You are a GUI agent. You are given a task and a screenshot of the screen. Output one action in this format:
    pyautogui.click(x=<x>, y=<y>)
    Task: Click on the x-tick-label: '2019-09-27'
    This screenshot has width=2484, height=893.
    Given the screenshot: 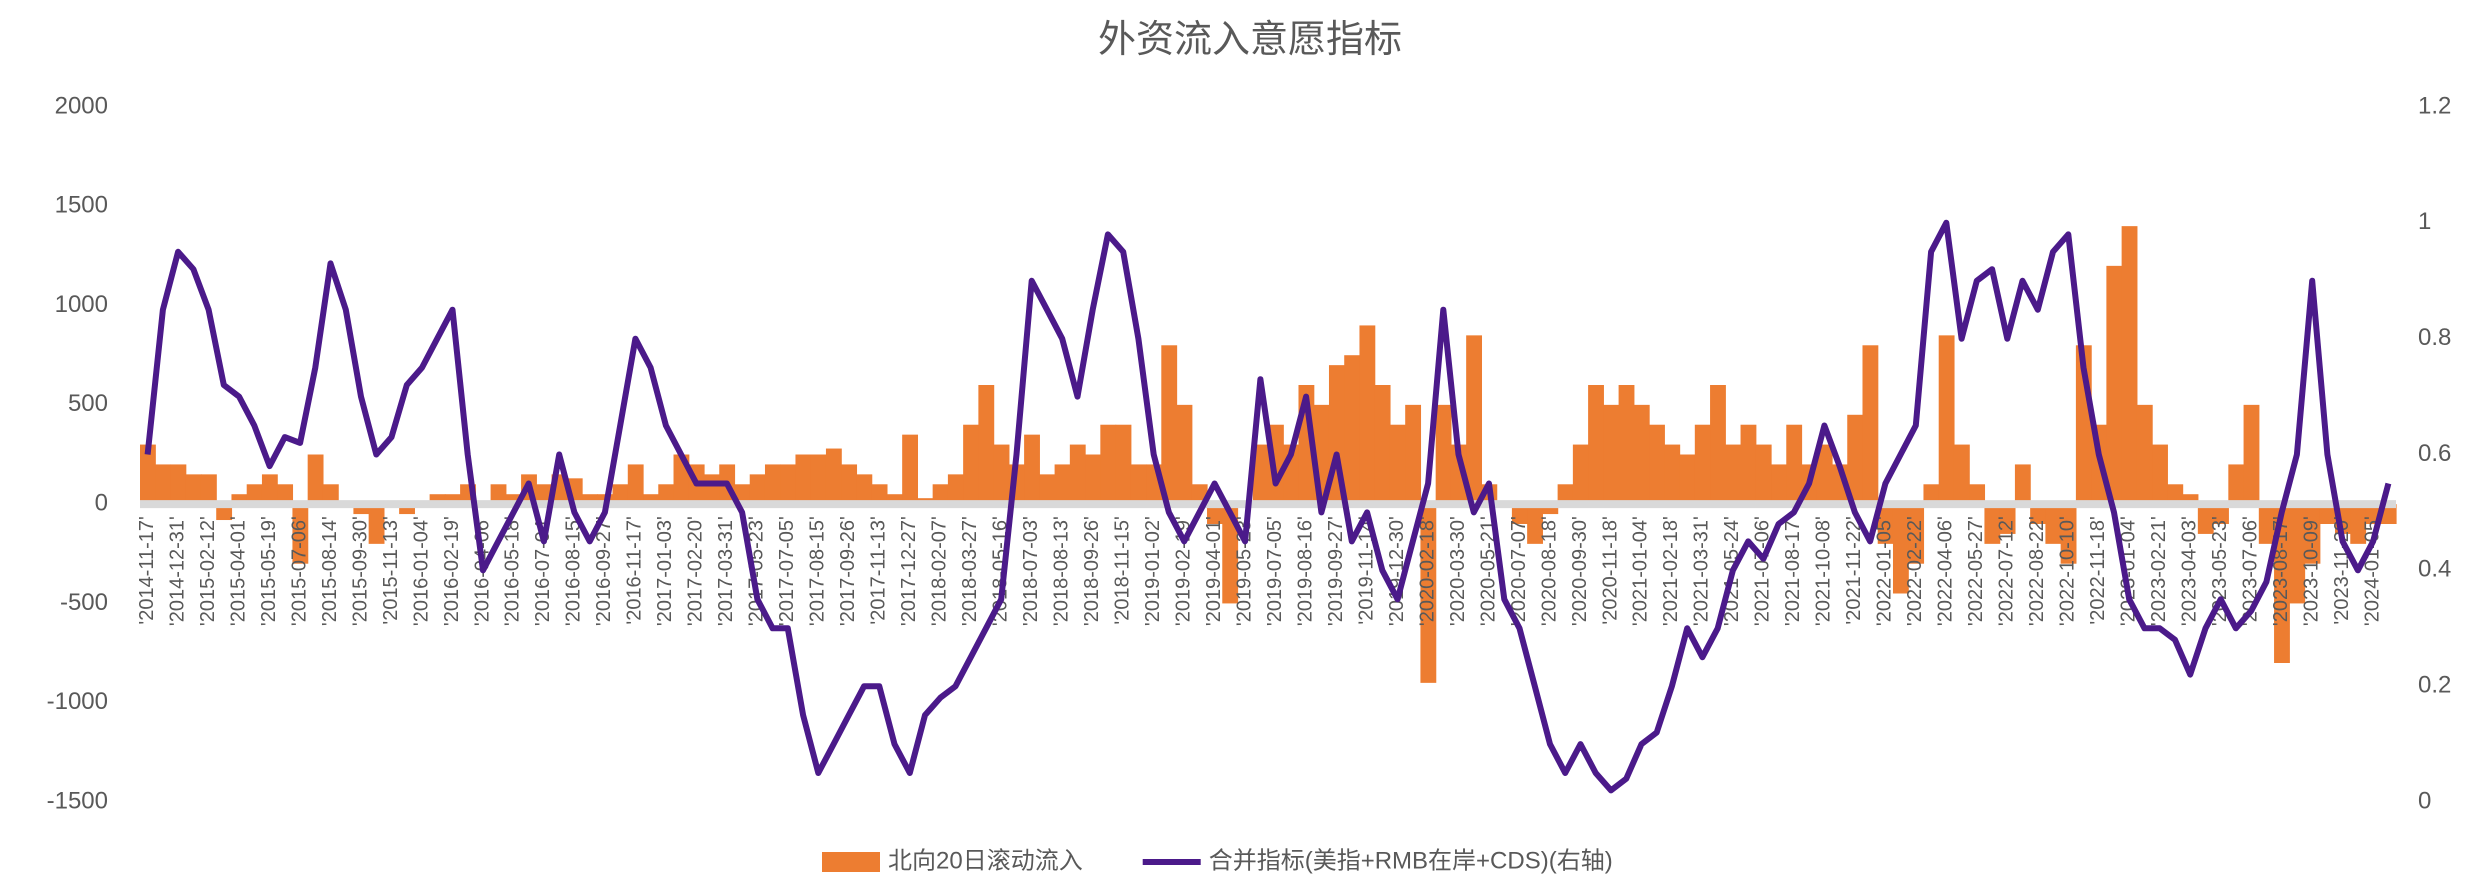 What is the action you would take?
    pyautogui.click(x=1336, y=571)
    